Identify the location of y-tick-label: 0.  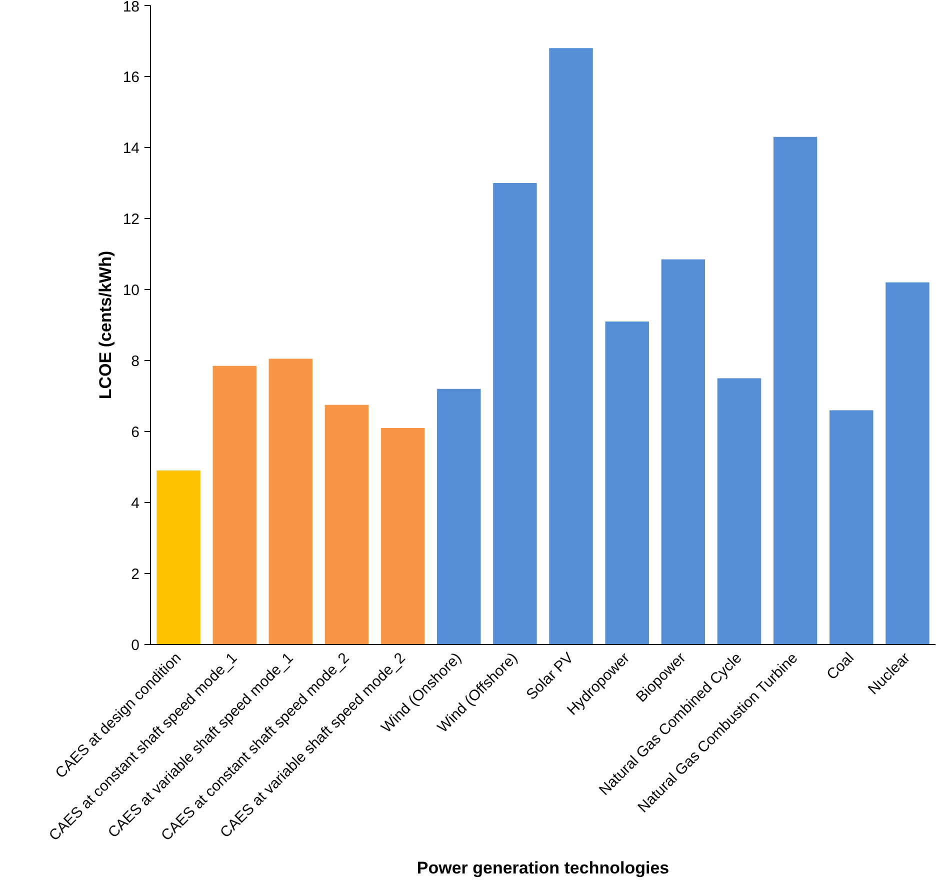
(135, 645).